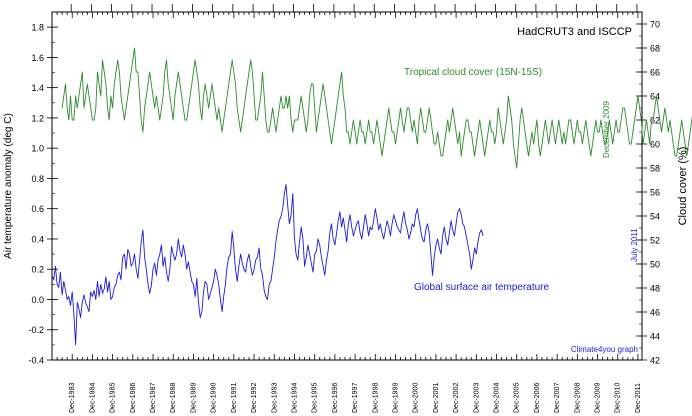 The image size is (692, 416). I want to click on x-tick-label: Dec-1996, so click(335, 398).